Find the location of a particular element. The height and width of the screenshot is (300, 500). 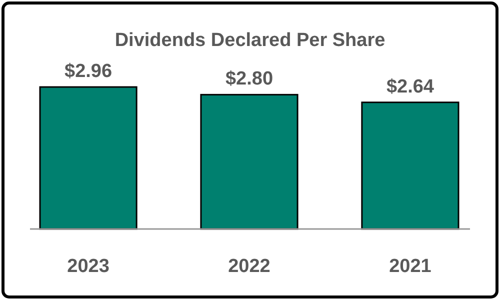

data-label: $2.96 is located at coordinates (88, 71).